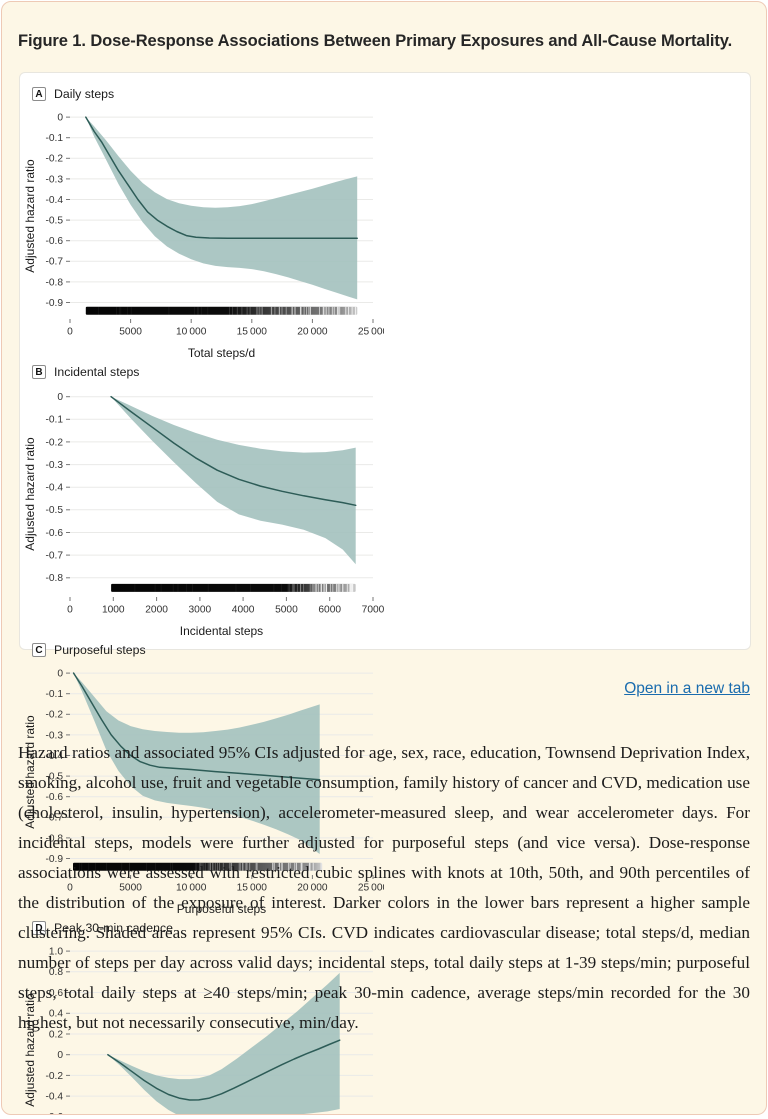  Describe the element at coordinates (243, 610) in the screenshot. I see `svg-text: 4000` at that location.